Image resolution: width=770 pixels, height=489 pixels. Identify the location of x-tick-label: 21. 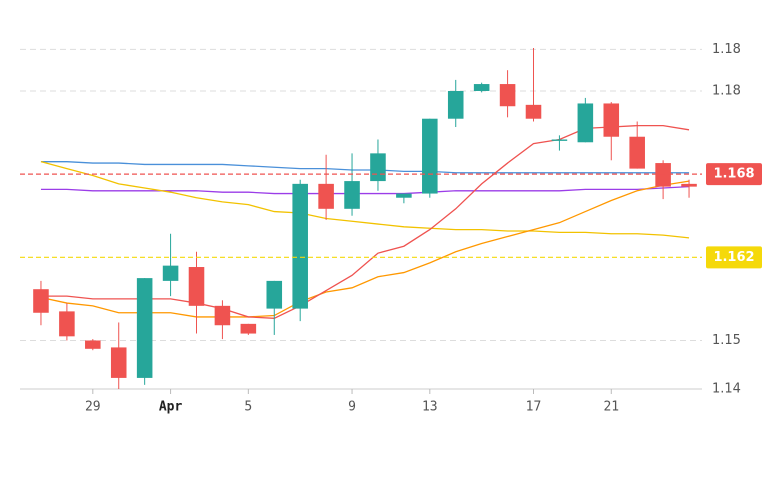
(611, 407).